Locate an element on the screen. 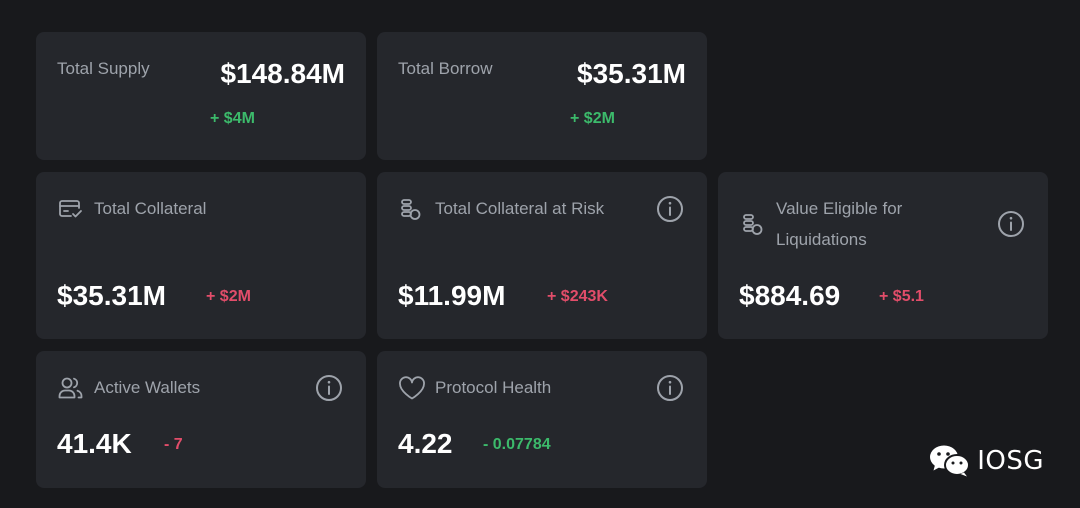  active-wallets-label: Active Wallets is located at coordinates (147, 387).